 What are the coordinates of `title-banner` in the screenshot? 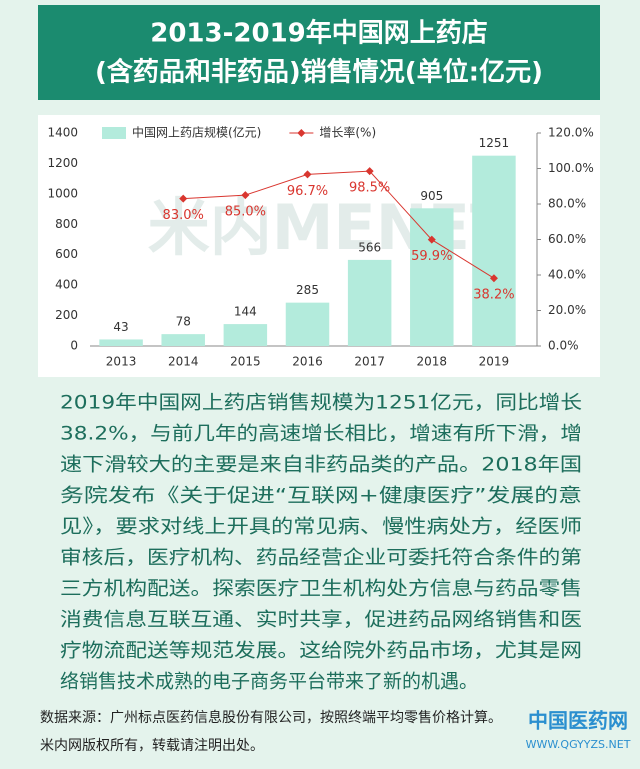 It's located at (319, 52).